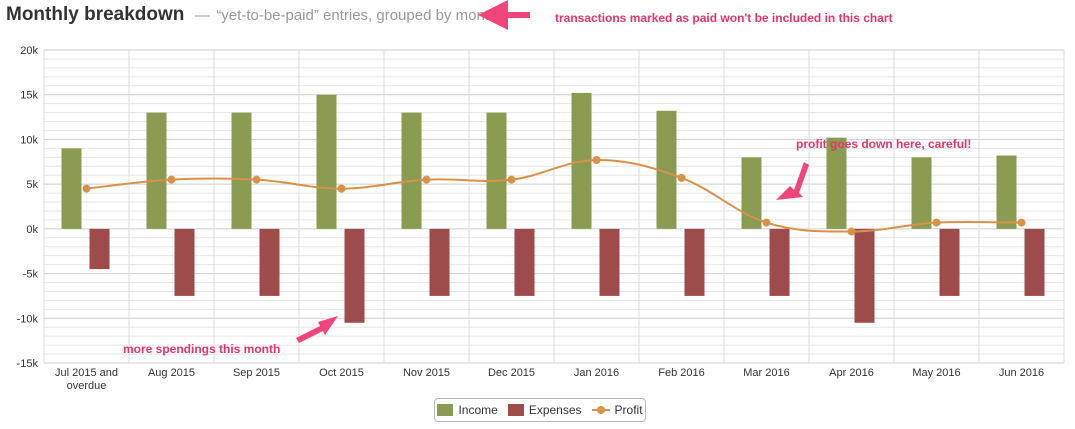 This screenshot has height=429, width=1075. I want to click on x-tick-label: Jun 2016, so click(1021, 373).